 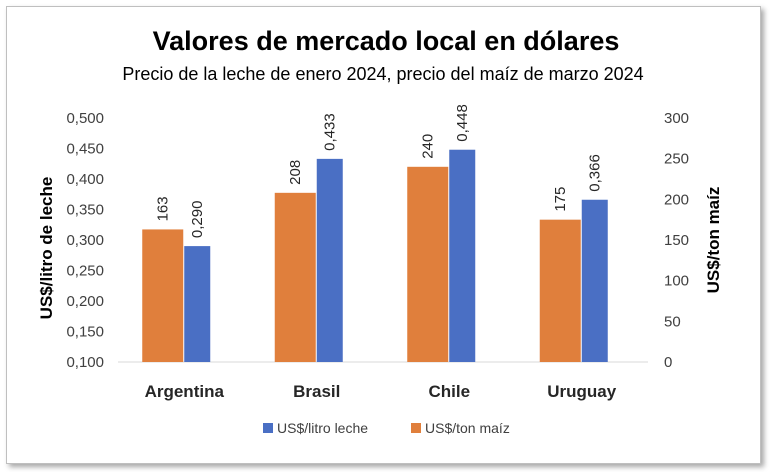 I want to click on y-right-tick-label: 100, so click(x=676, y=281).